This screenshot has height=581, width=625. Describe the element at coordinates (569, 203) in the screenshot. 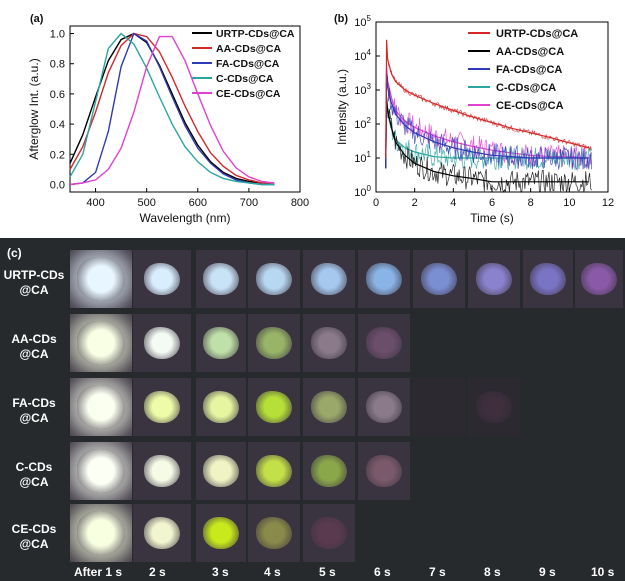

I see `x-tick-label-b: 10` at that location.